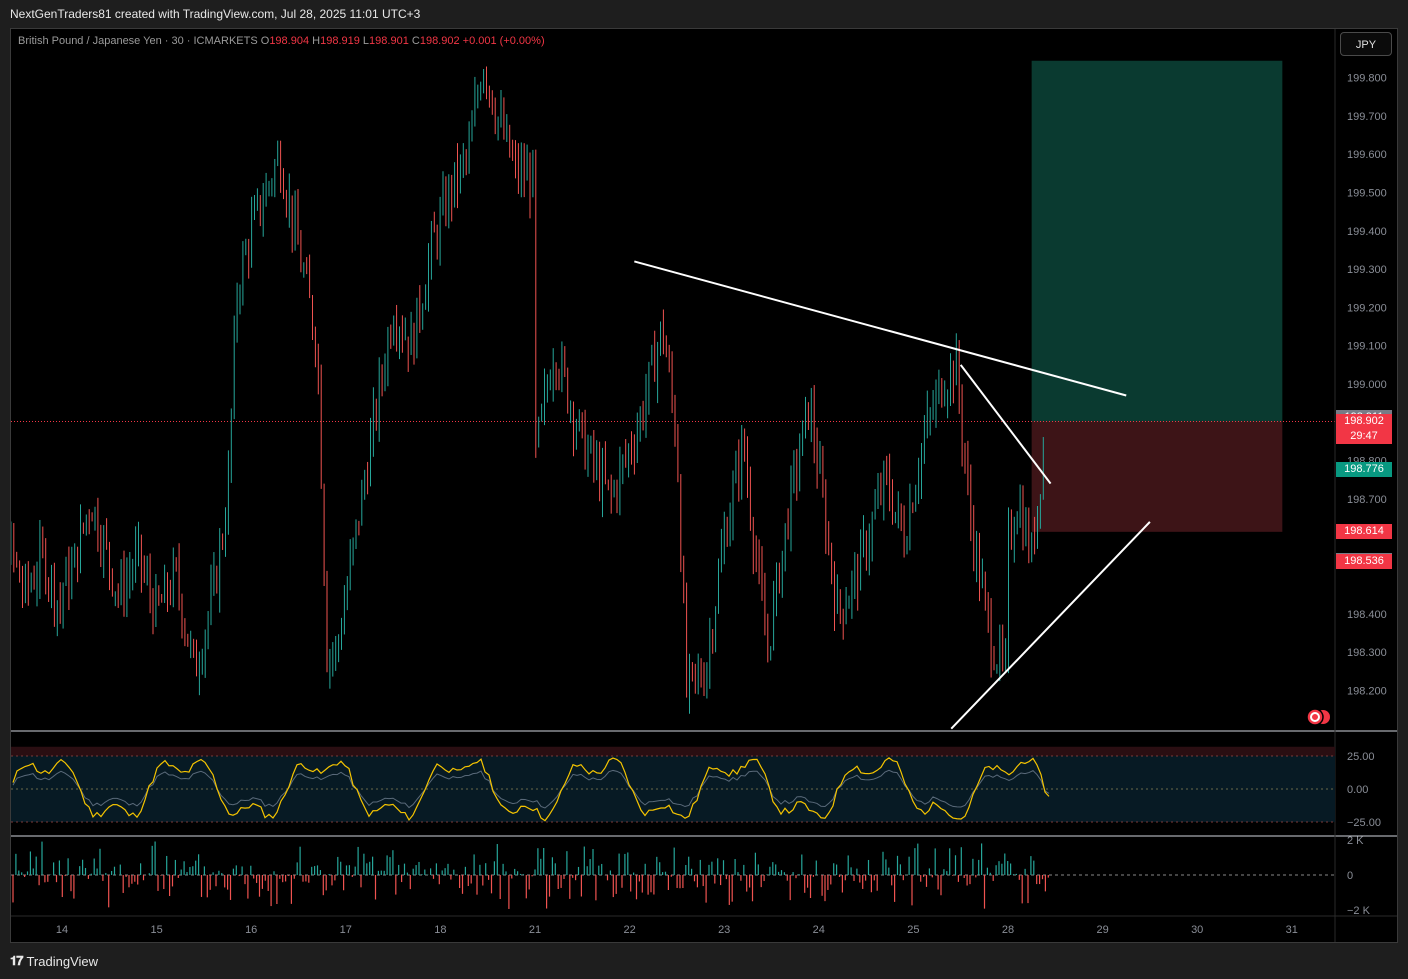 Image resolution: width=1408 pixels, height=979 pixels. I want to click on tradingview-brand: 𝟏𝟕 TradingView, so click(54, 961).